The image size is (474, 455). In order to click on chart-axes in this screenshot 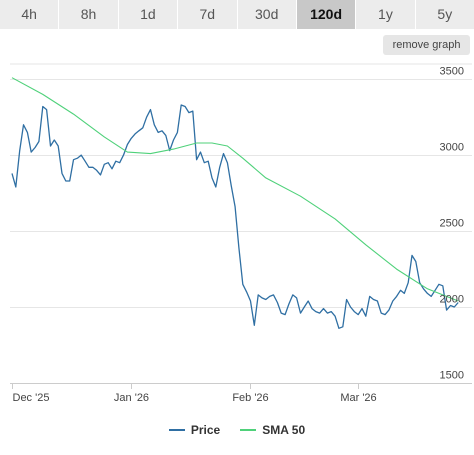, I will do `click(241, 386)`.